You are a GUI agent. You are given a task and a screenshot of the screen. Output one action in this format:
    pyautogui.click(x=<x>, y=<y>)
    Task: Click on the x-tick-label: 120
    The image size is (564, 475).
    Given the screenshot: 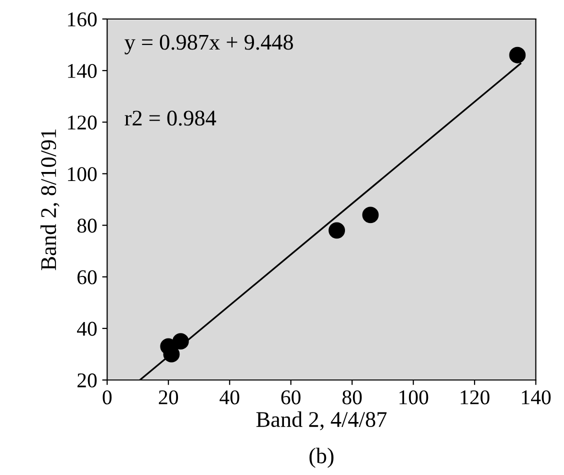 What is the action you would take?
    pyautogui.click(x=475, y=397)
    